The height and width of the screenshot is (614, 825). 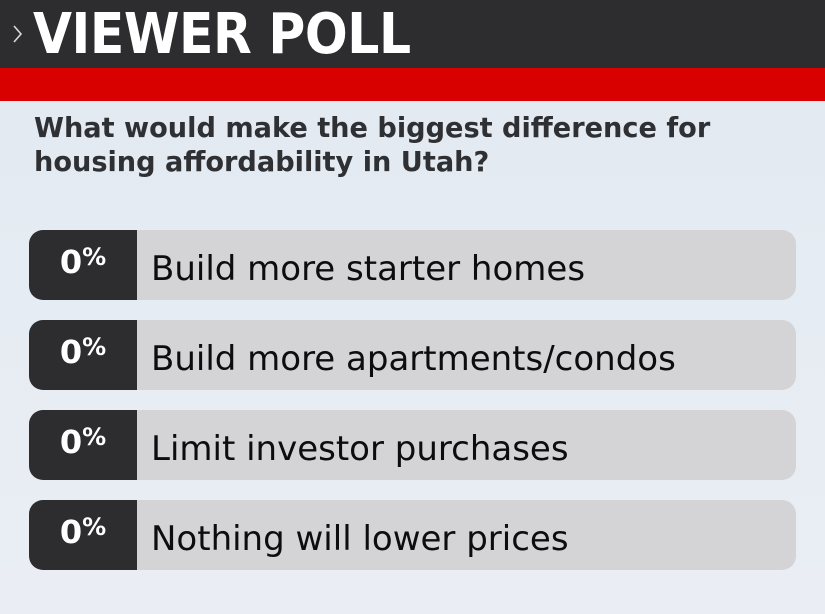 I want to click on poll-option: 0% Build more starter homes, so click(x=412, y=265).